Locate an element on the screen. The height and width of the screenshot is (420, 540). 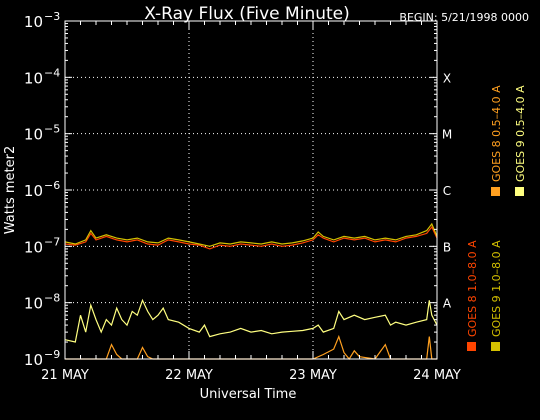
x-tick-label: 22 MAY is located at coordinates (189, 375).